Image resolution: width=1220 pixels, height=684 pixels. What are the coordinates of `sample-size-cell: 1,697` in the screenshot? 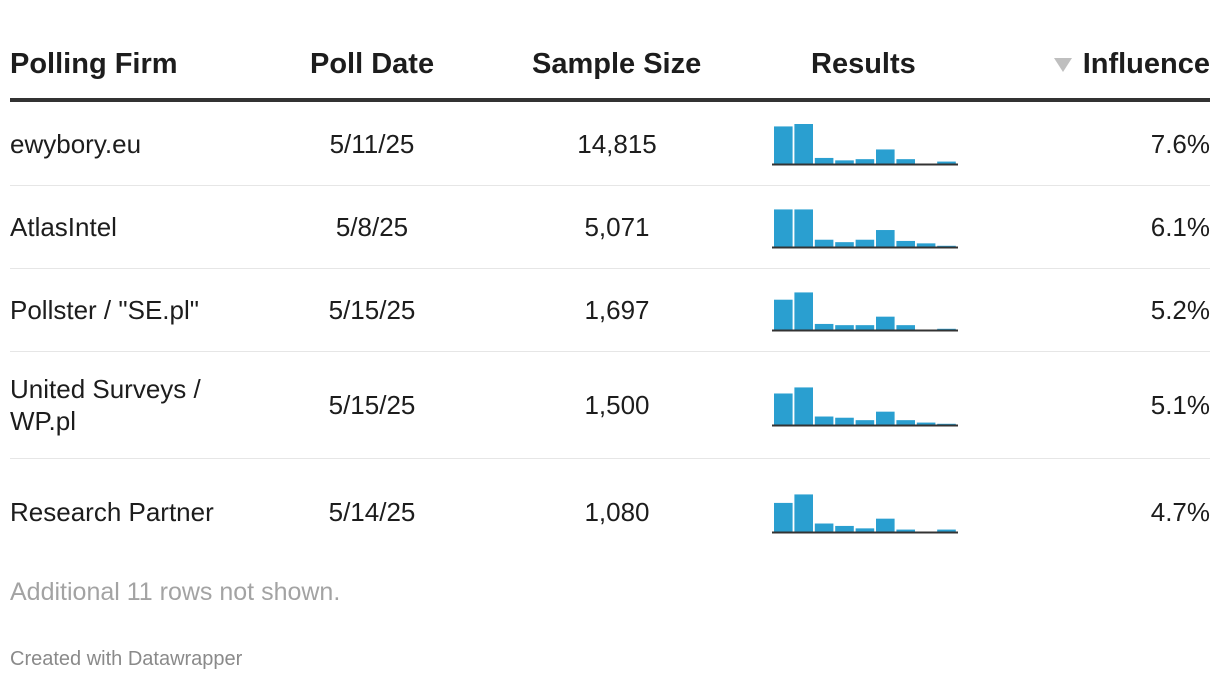 It's located at (617, 310).